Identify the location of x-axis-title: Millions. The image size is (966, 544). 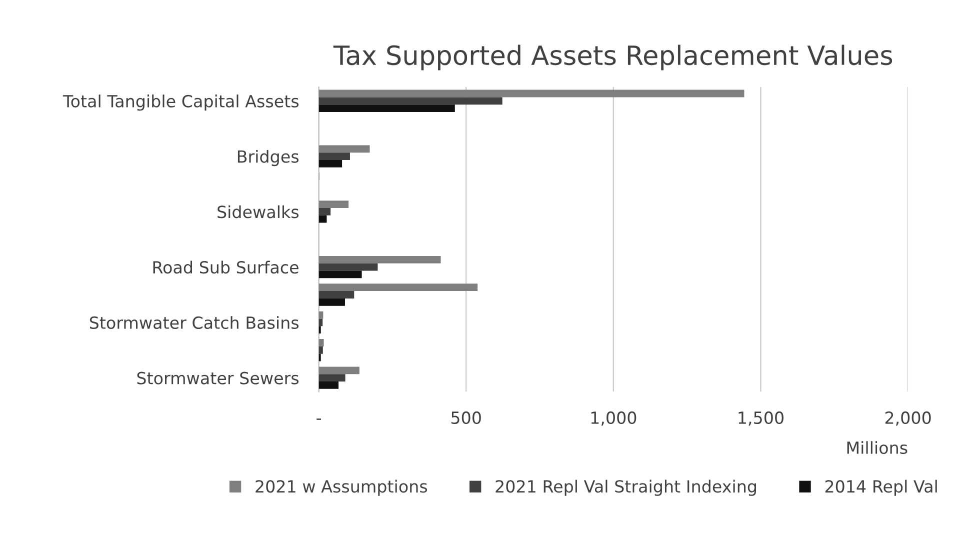
(877, 447).